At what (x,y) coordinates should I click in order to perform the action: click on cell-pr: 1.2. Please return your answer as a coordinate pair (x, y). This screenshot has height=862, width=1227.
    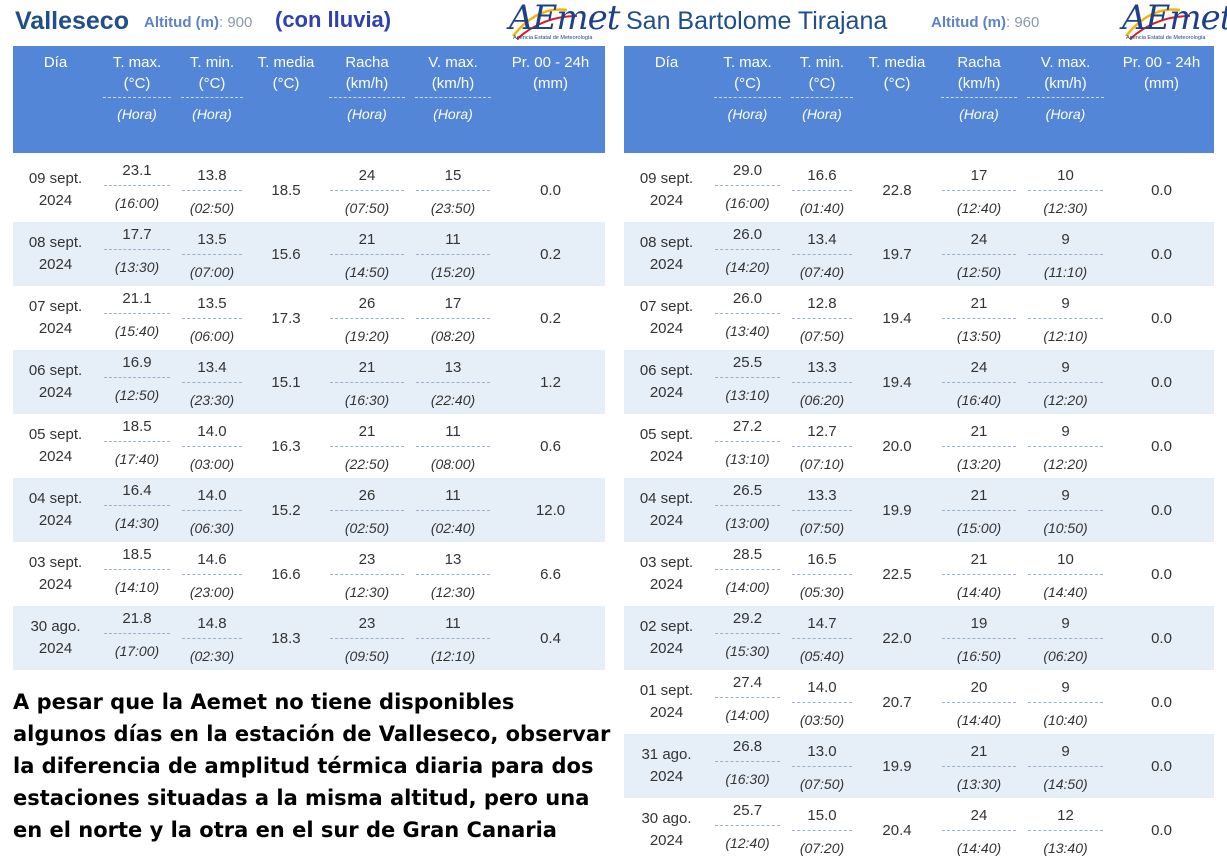
    Looking at the image, I should click on (550, 382).